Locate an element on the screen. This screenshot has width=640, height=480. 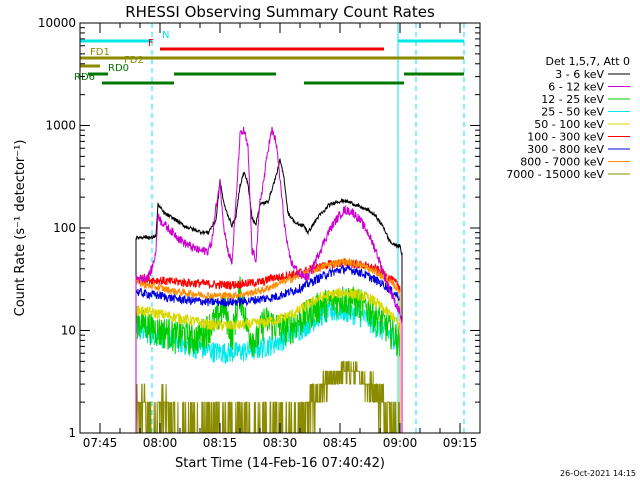
legend-label-7: 800 - 7000 keV is located at coordinates (562, 162).